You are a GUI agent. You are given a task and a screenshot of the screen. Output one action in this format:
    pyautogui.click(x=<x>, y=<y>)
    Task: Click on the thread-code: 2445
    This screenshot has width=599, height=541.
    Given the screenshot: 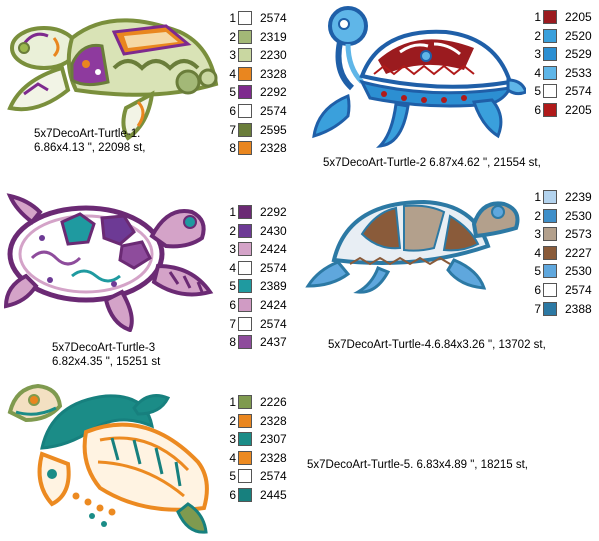 What is the action you would take?
    pyautogui.click(x=273, y=494)
    